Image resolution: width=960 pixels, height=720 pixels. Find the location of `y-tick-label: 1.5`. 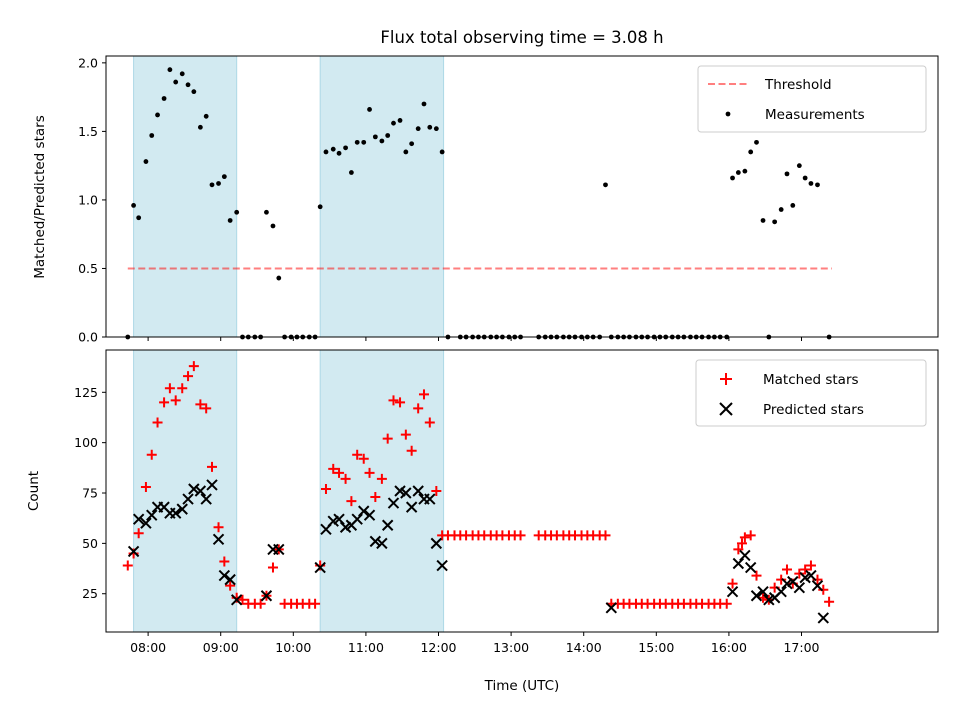

y-tick-label: 1.5 is located at coordinates (88, 131).